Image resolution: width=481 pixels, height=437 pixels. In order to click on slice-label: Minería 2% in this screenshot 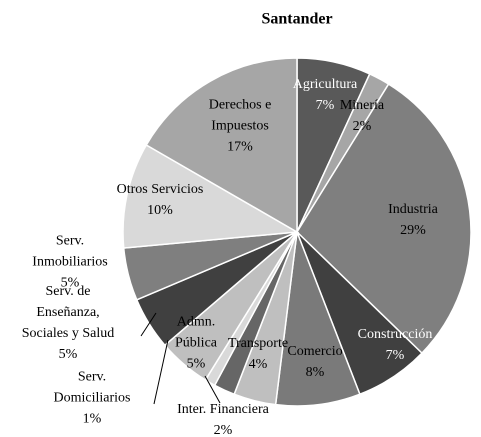, I will do `click(362, 116)`.